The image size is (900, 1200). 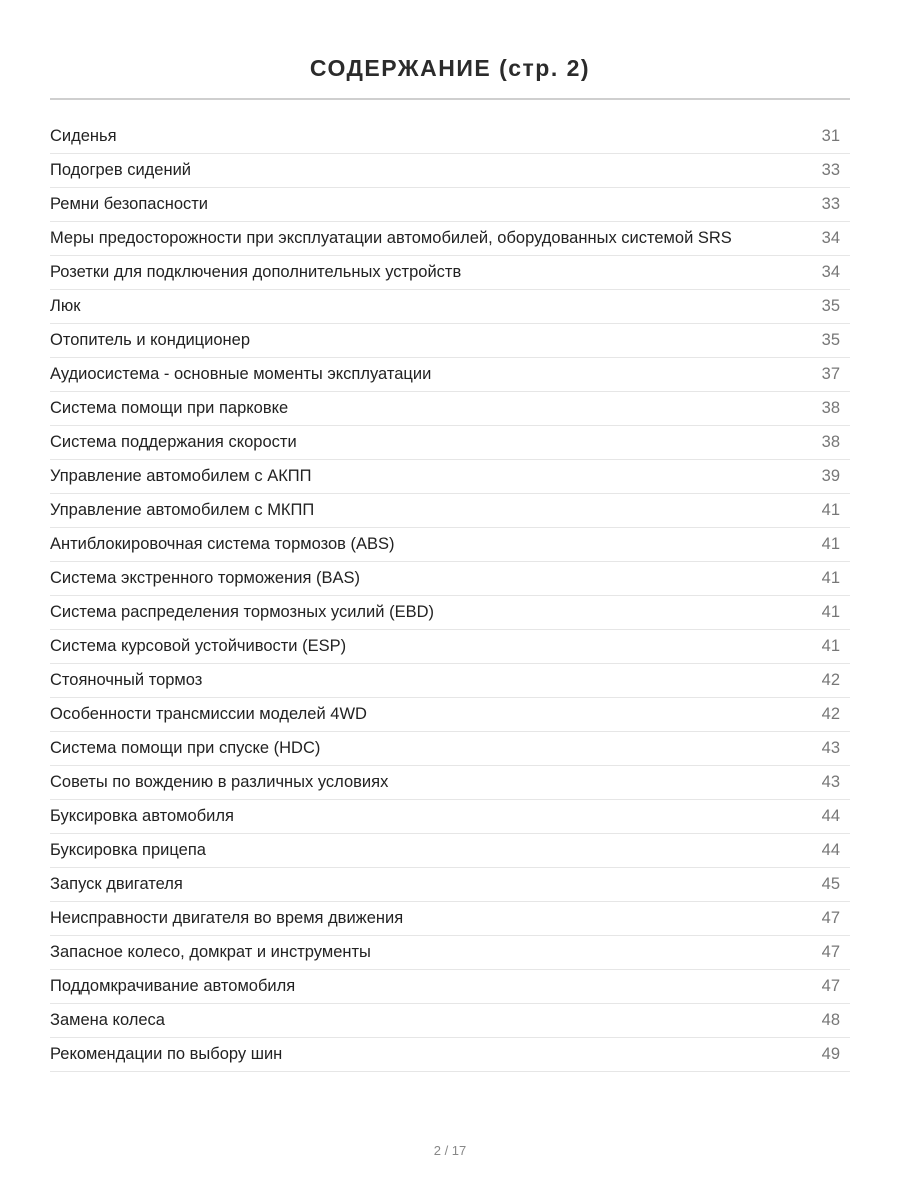 What do you see at coordinates (450, 987) in the screenshot?
I see `toc-entry: Поддомкрачивание автомобиля 47` at bounding box center [450, 987].